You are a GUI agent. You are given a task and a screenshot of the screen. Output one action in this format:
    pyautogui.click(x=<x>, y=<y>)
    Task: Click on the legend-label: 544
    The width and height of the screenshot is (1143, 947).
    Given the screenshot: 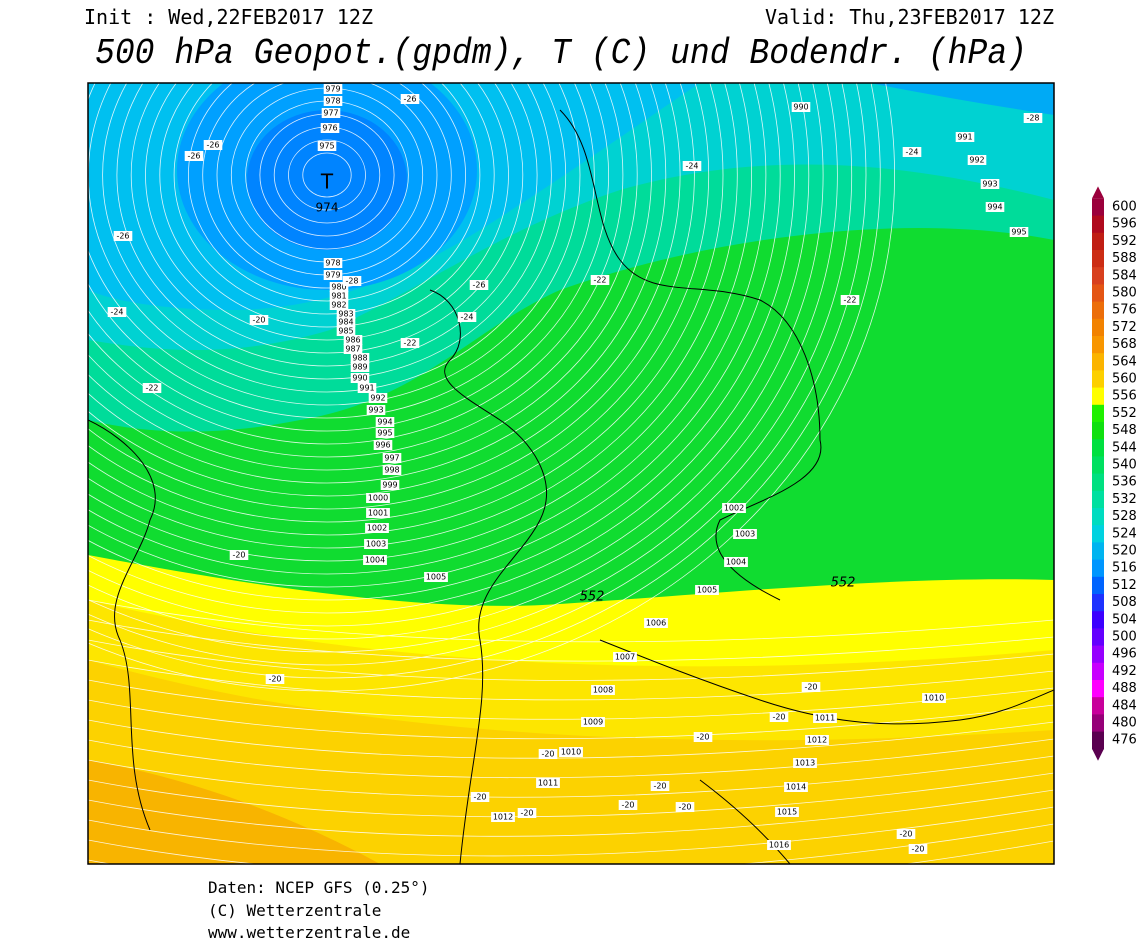 What is the action you would take?
    pyautogui.click(x=1124, y=447)
    